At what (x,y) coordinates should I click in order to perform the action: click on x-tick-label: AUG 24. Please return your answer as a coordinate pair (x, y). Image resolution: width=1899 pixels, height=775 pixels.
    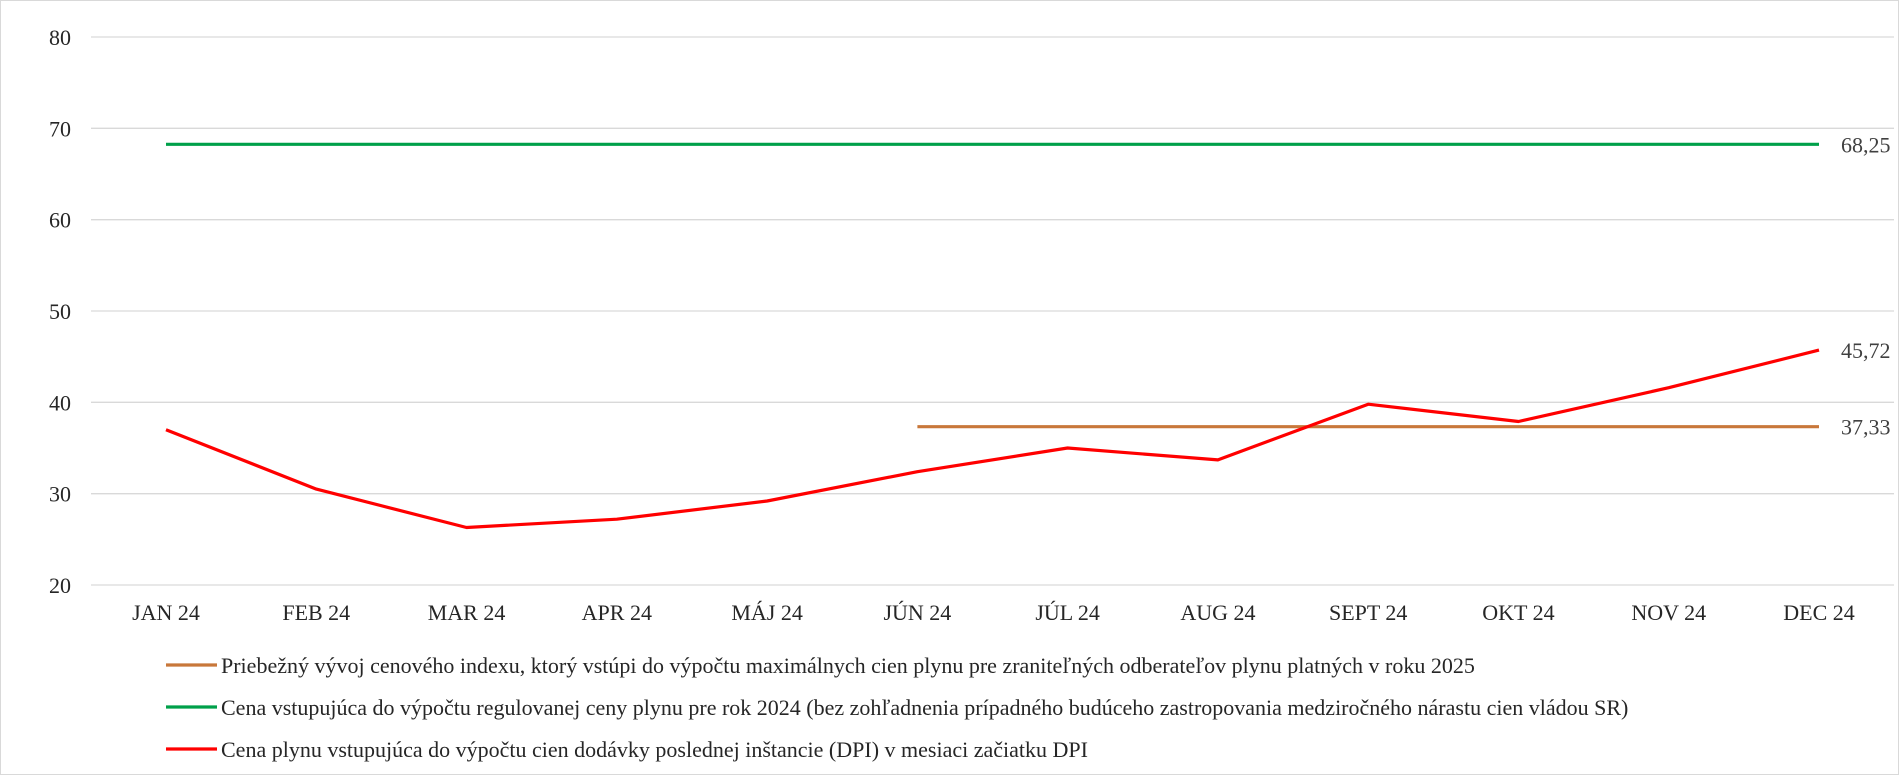
    Looking at the image, I should click on (1217, 612).